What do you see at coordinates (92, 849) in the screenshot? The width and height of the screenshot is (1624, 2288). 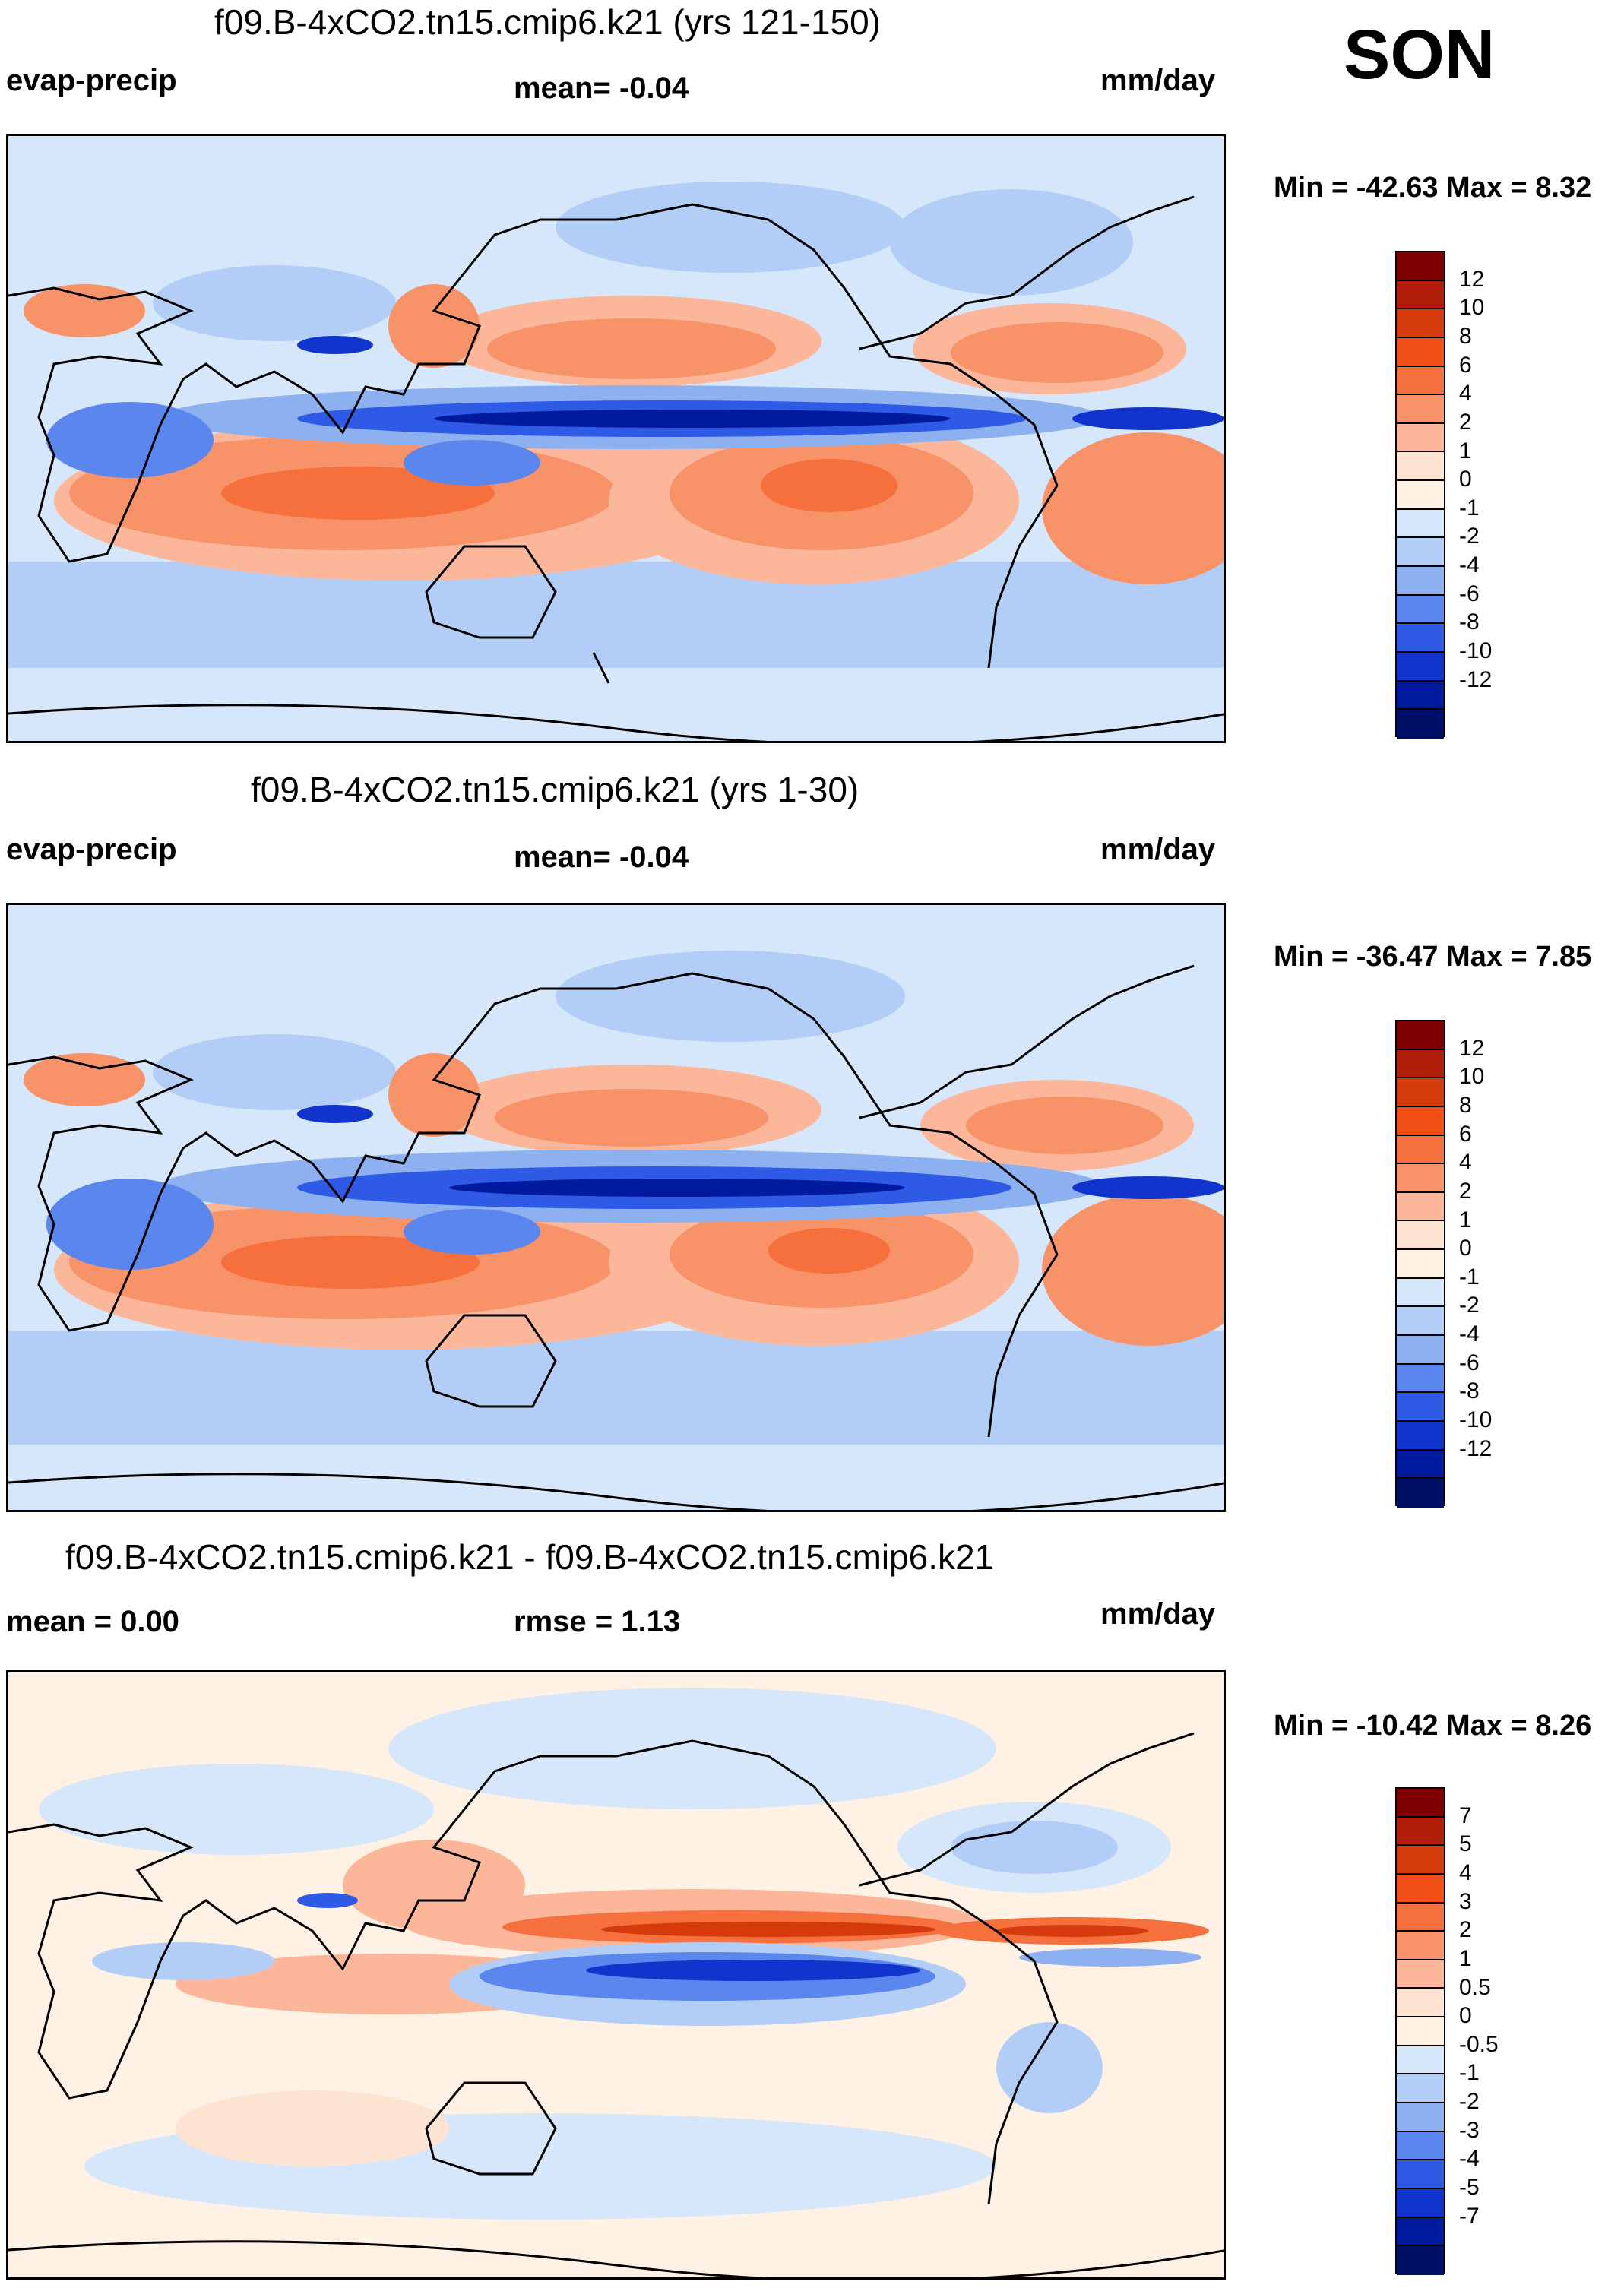 I see `panel2-variable-label: evap-precip` at bounding box center [92, 849].